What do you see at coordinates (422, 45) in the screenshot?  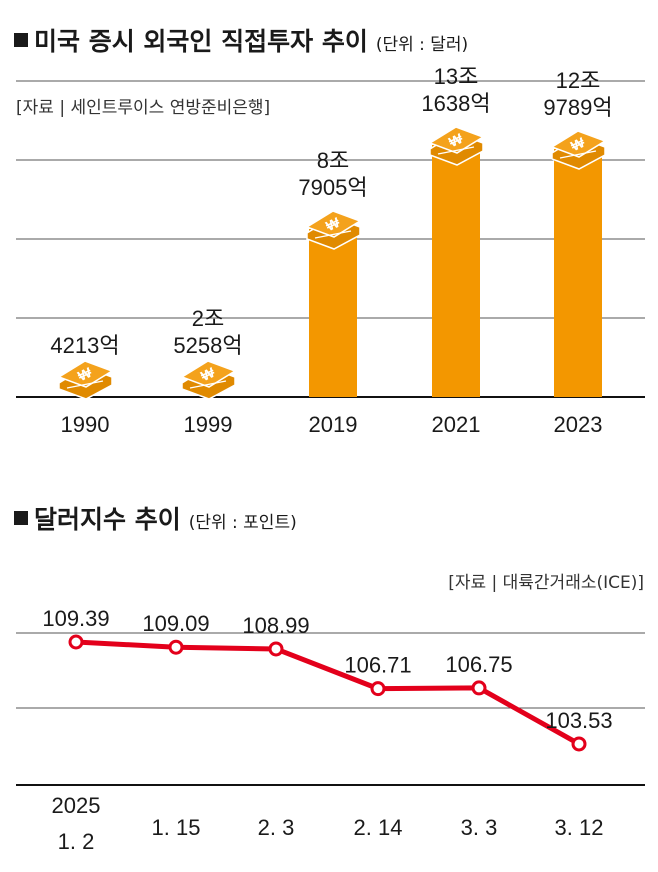 I see `chart1-unit-label: (단위 : 달러)` at bounding box center [422, 45].